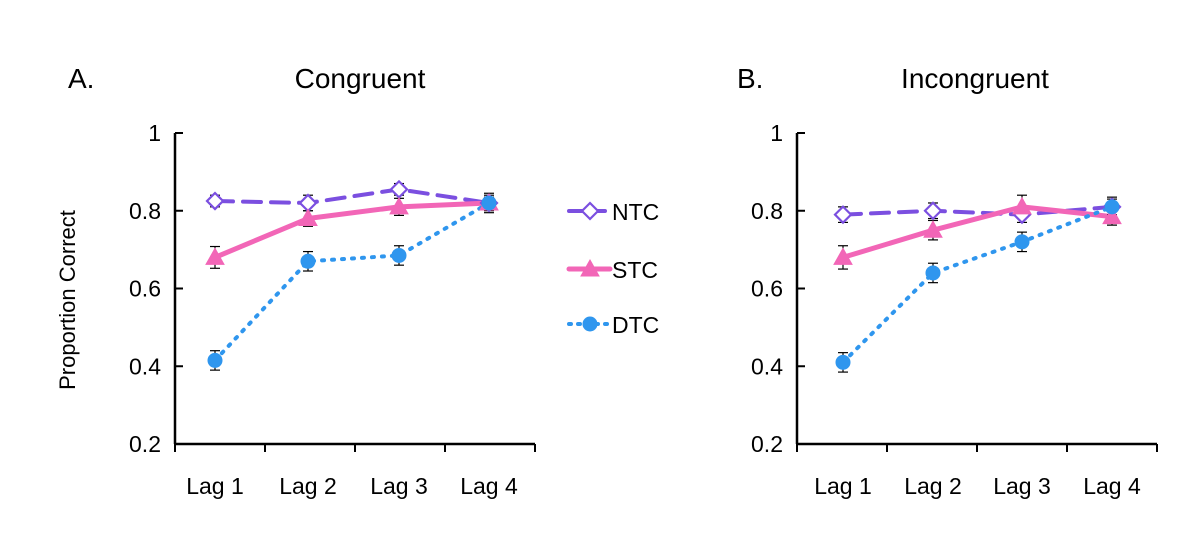 The image size is (1200, 545). What do you see at coordinates (750, 78) in the screenshot?
I see `panel-letter: B.` at bounding box center [750, 78].